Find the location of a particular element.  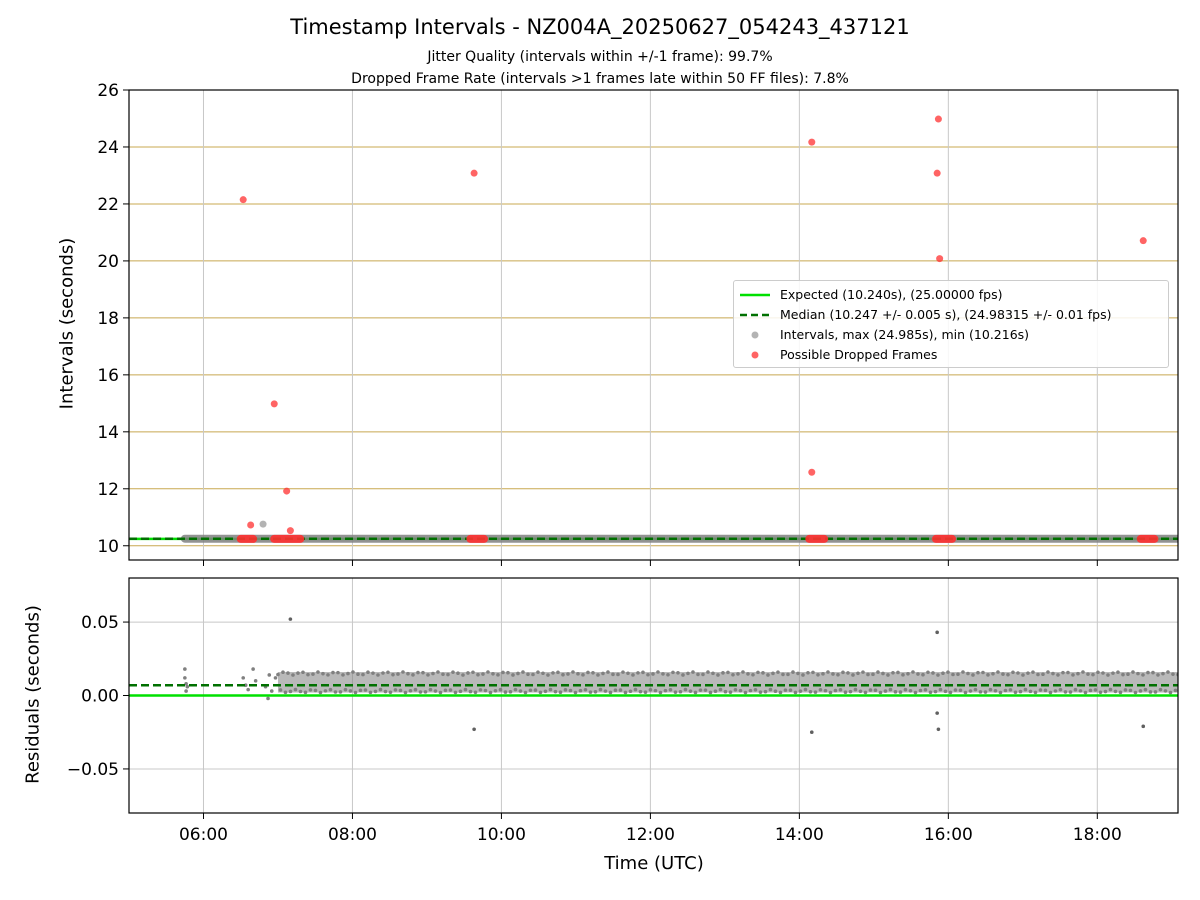

top-y-tick-label: 16 is located at coordinates (108, 376).